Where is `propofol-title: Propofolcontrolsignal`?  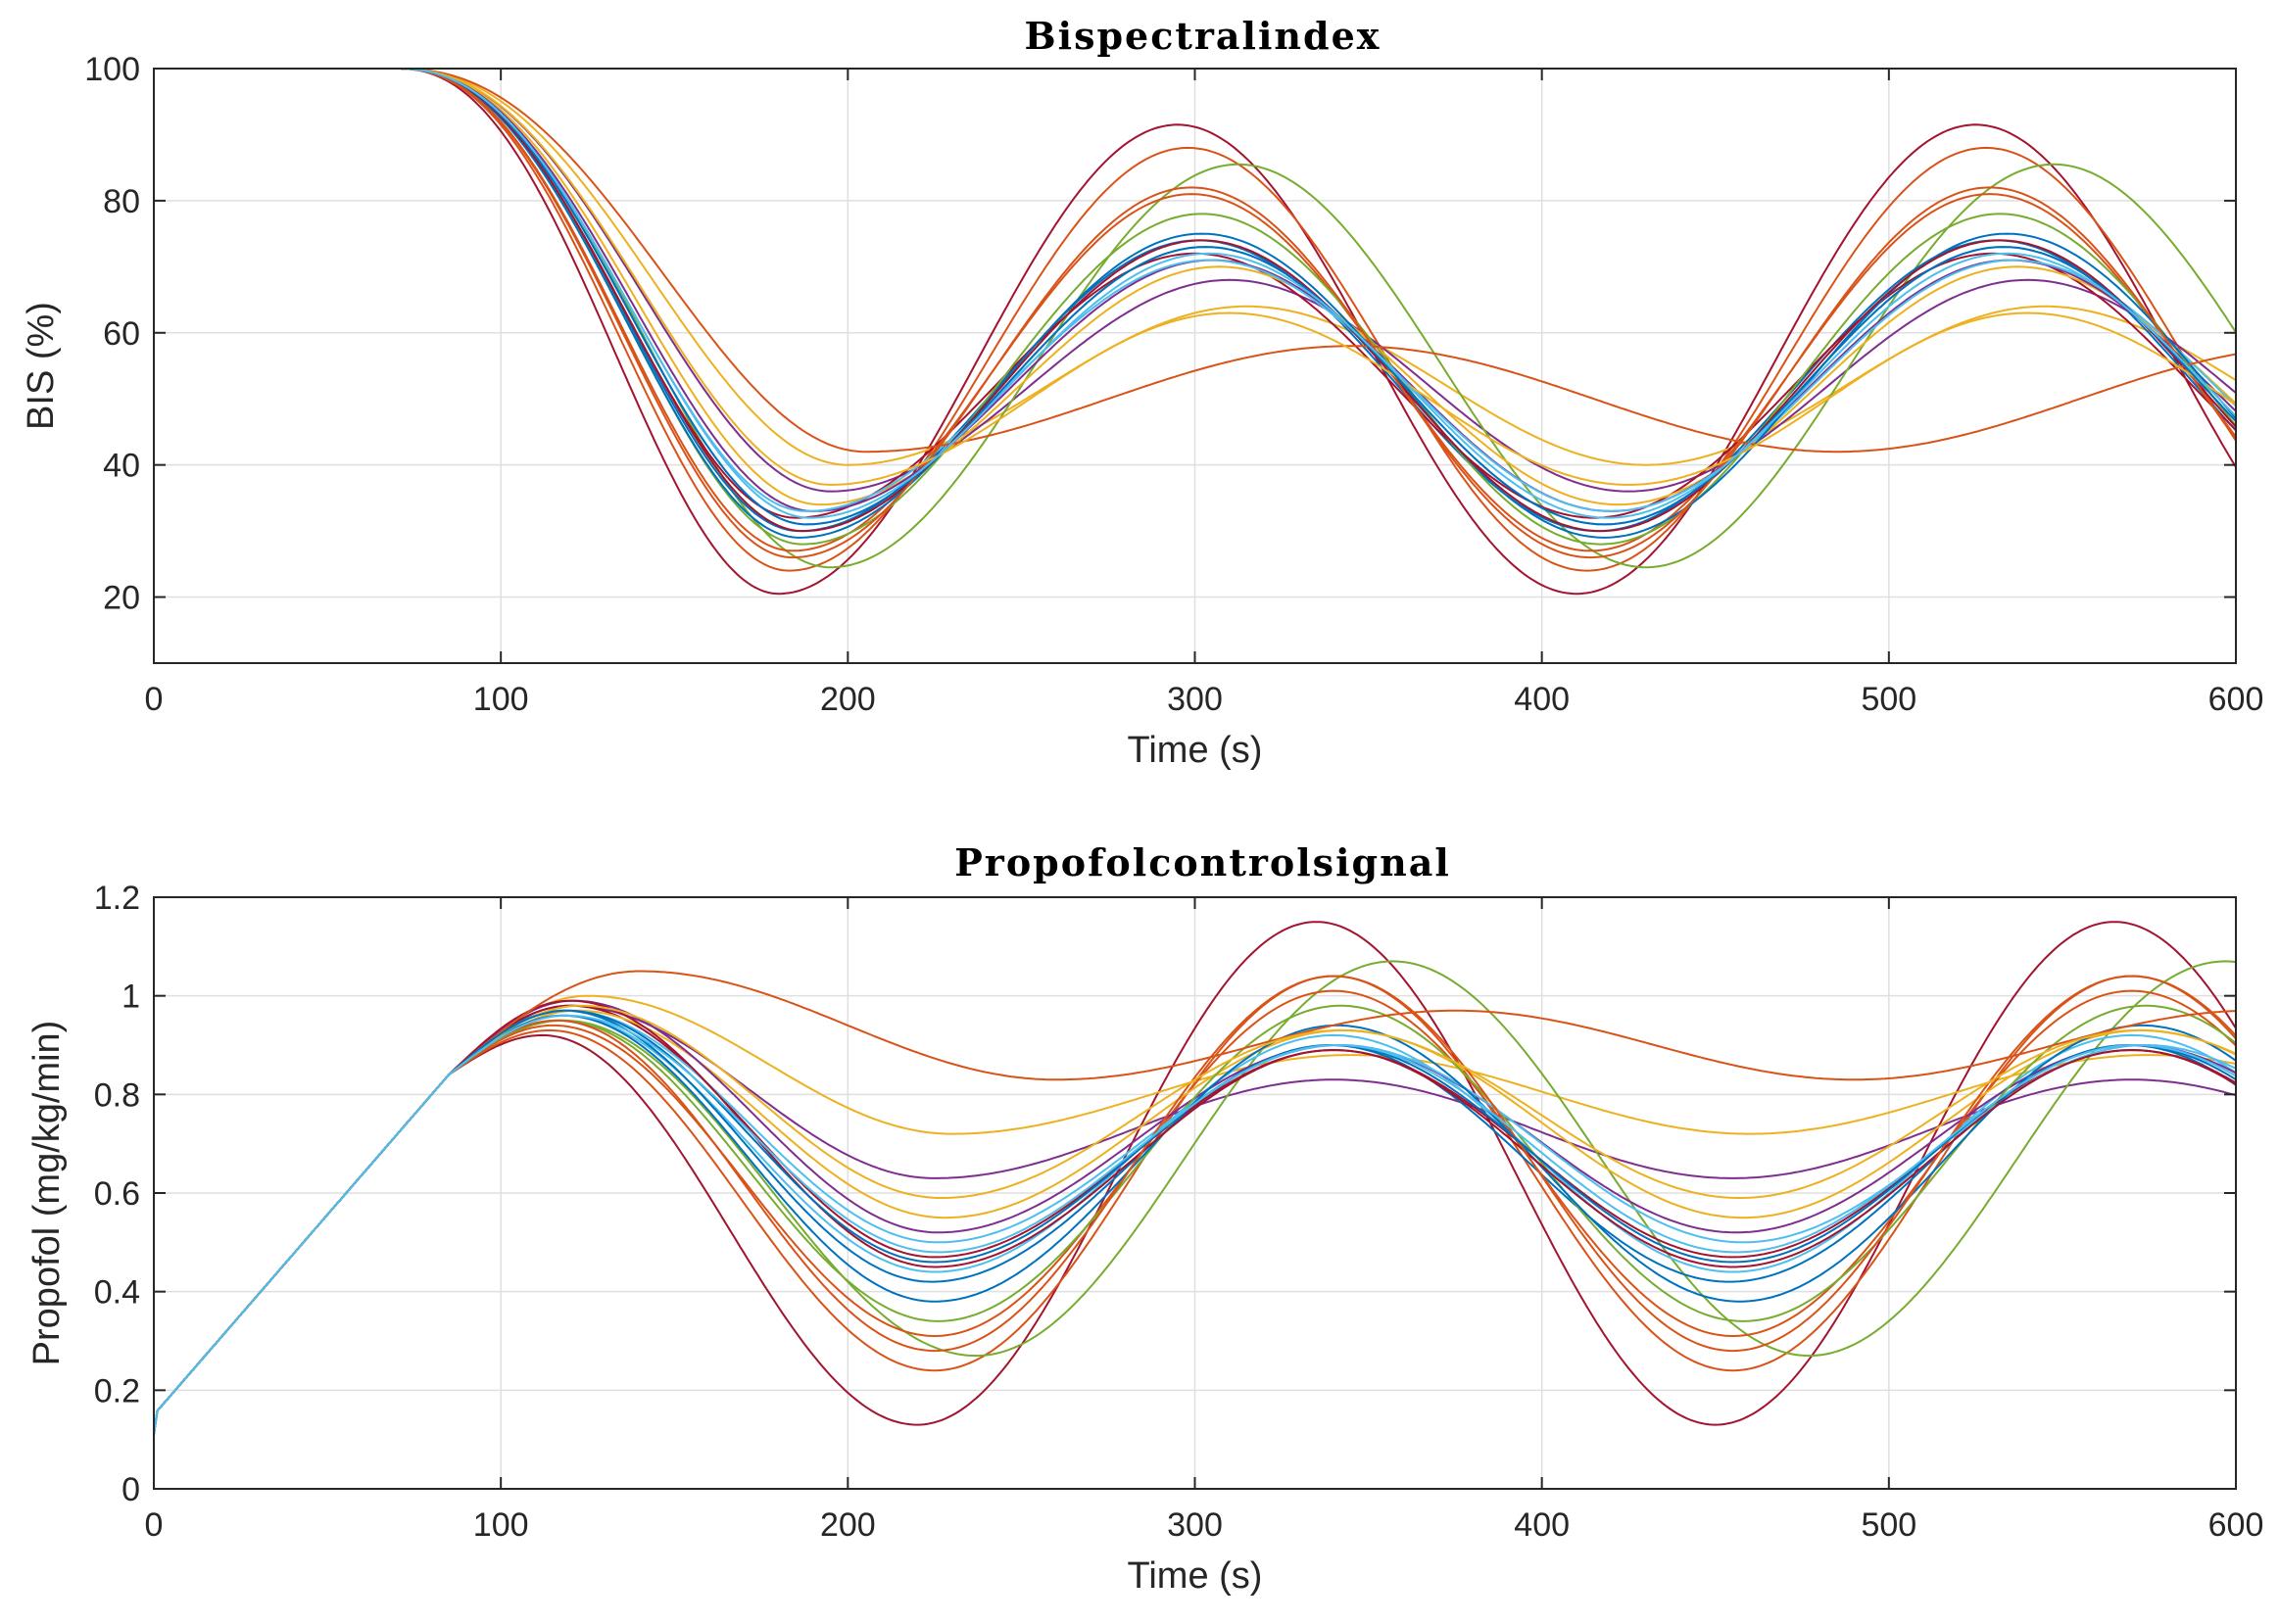
propofol-title: Propofolcontrolsignal is located at coordinates (1202, 862).